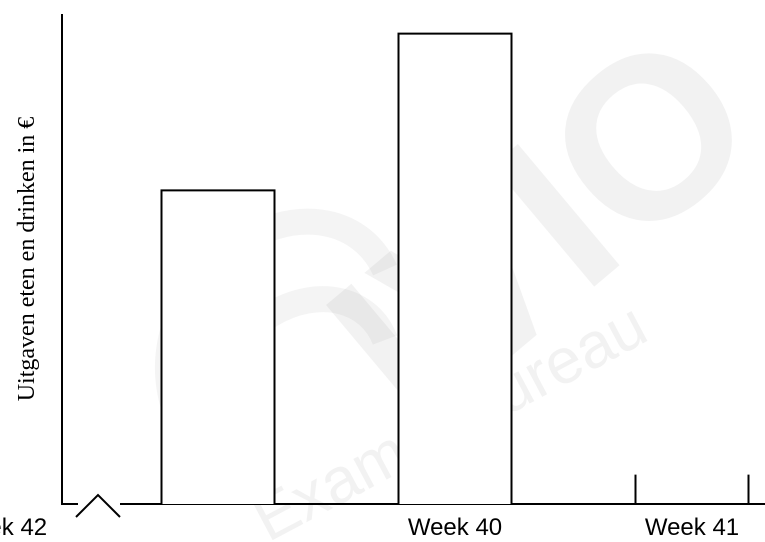  Describe the element at coordinates (27, 259) in the screenshot. I see `y-axis-label: Uitgaven eten en drinken in €` at that location.